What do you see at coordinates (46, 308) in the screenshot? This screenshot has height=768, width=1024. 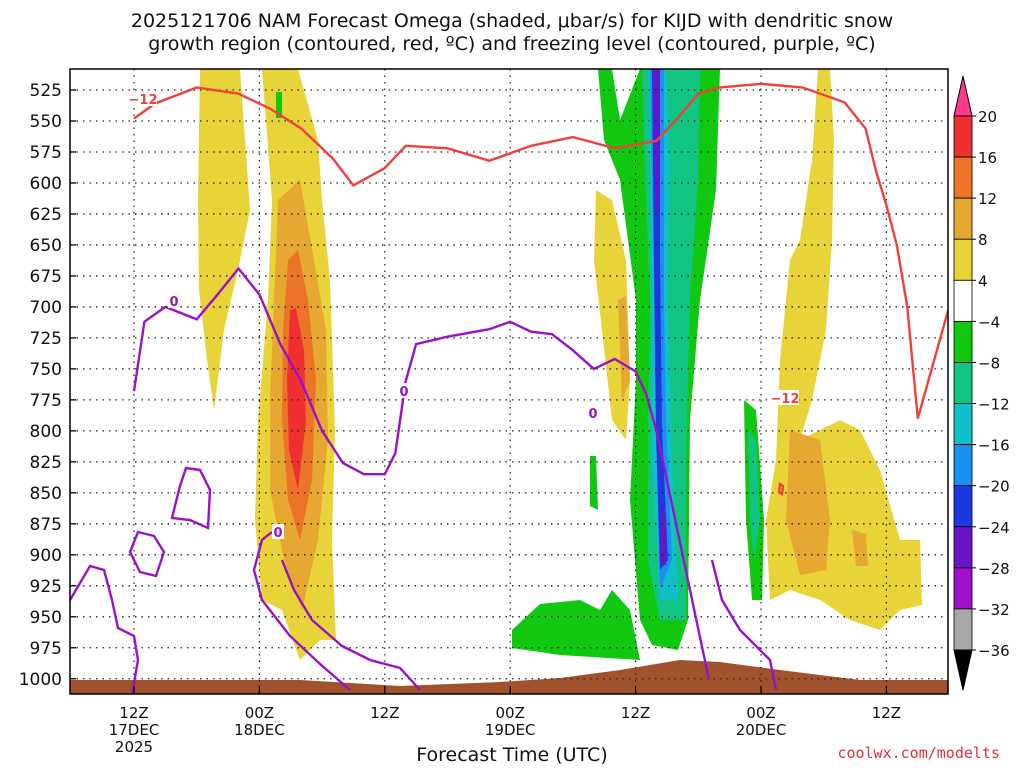 I see `y-tick-label-700: 700` at bounding box center [46, 308].